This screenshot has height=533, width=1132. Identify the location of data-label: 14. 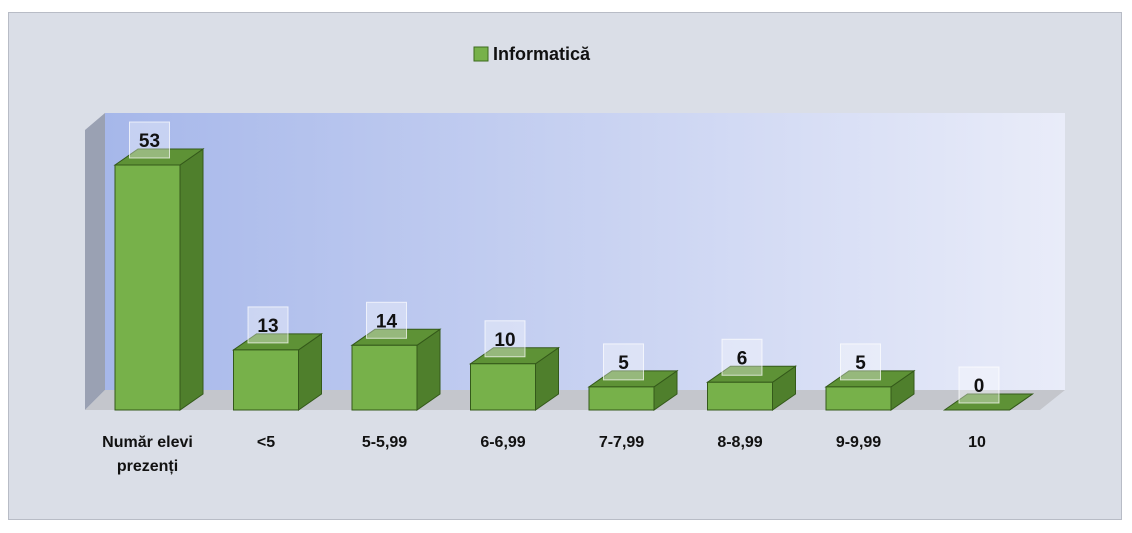
(387, 321).